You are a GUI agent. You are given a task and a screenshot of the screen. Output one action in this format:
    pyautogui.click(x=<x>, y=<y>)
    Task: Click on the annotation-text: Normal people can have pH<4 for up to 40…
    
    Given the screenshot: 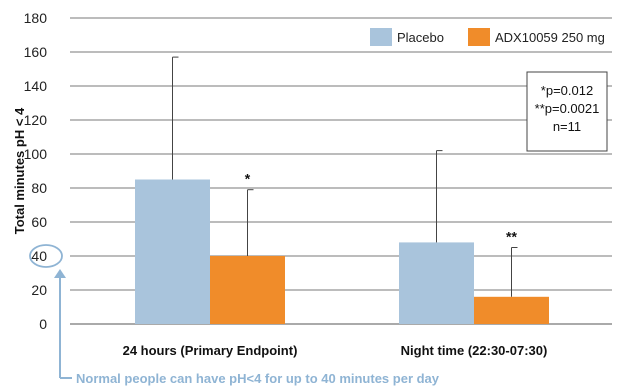 What is the action you would take?
    pyautogui.click(x=258, y=378)
    